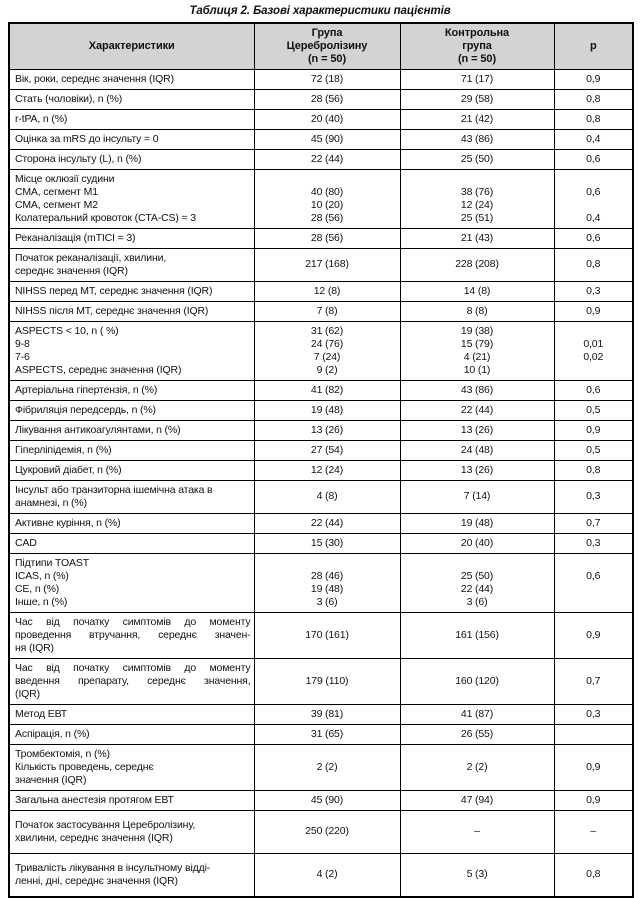  I want to click on table-row: Активне куріння, n (%) 22 (44) 19 (48) 0,7, so click(321, 523).